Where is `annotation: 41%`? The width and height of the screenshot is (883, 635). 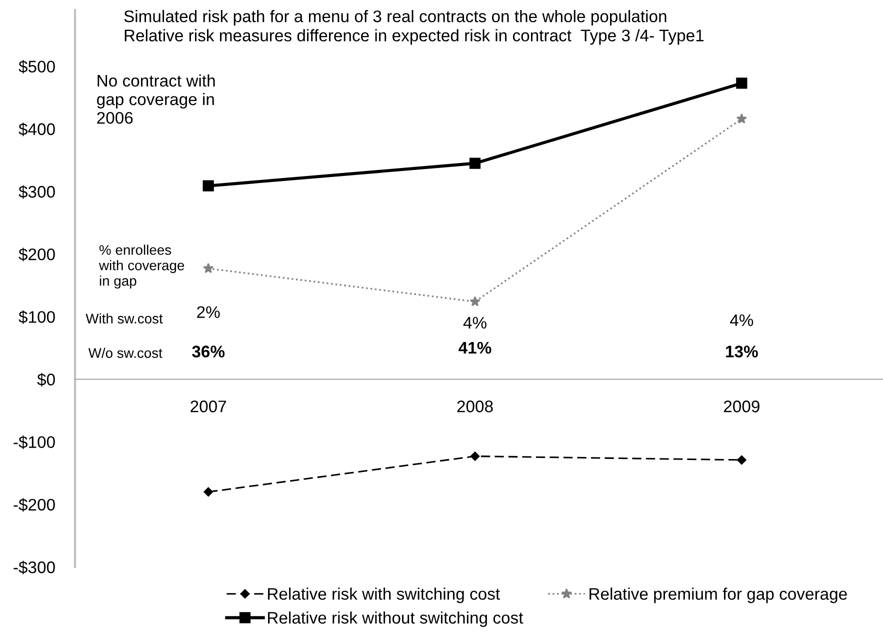 annotation: 41% is located at coordinates (475, 348).